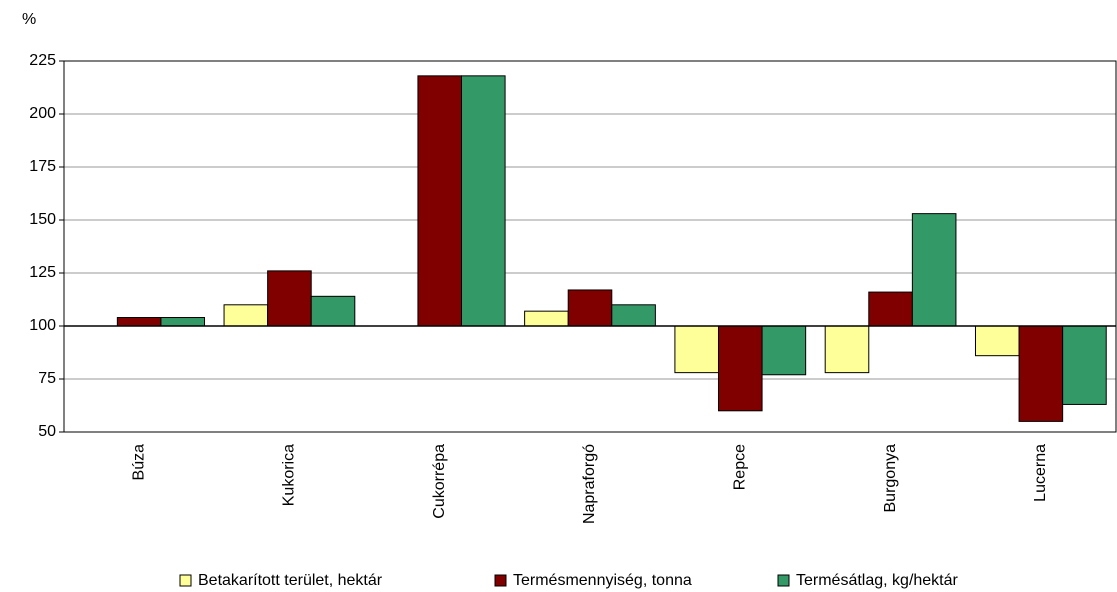  What do you see at coordinates (290, 580) in the screenshot?
I see `legend-label: Betakarított terület, hektár` at bounding box center [290, 580].